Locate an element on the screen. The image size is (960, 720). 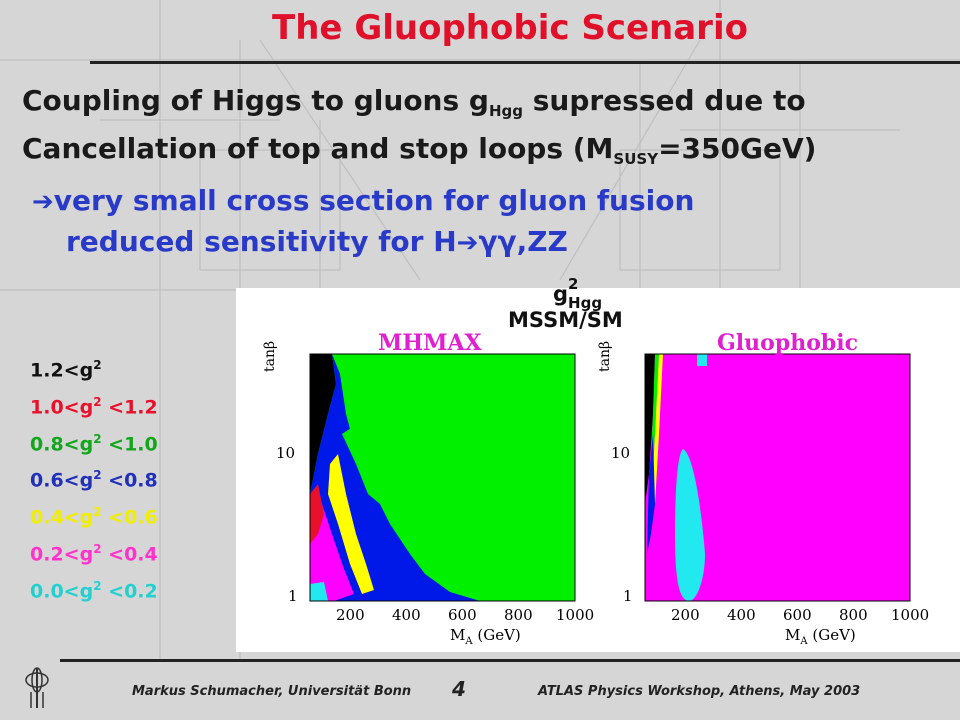
region-magenta is located at coordinates (332, 552).